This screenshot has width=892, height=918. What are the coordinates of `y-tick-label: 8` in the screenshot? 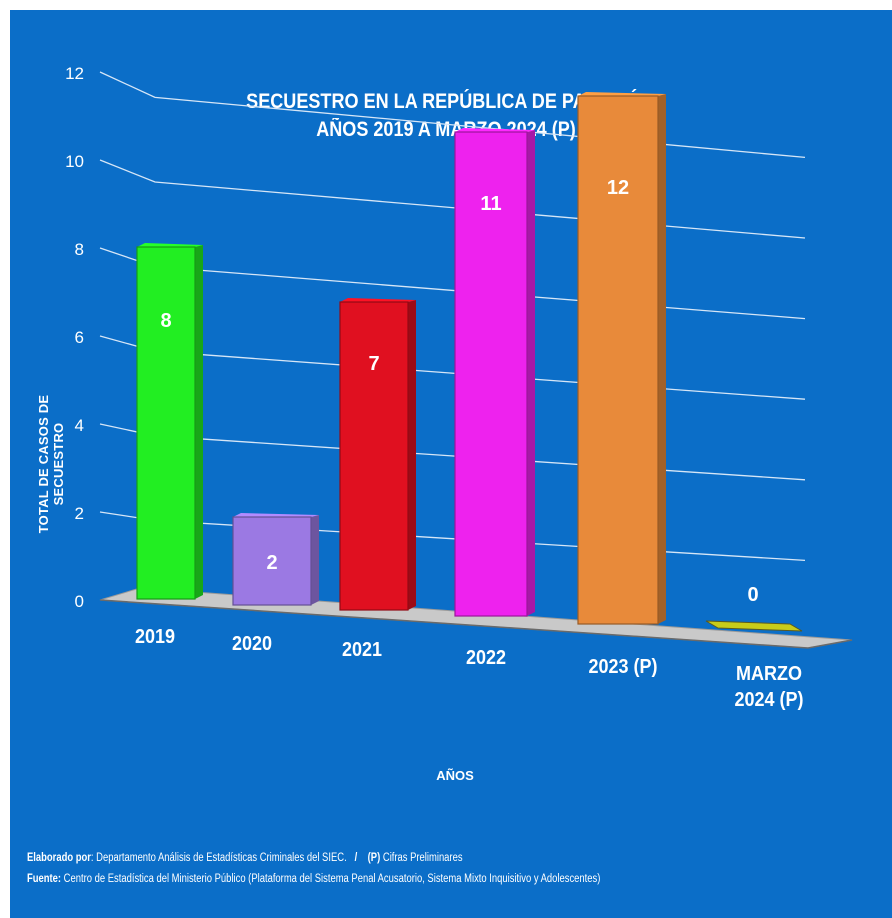 It's located at (79, 249).